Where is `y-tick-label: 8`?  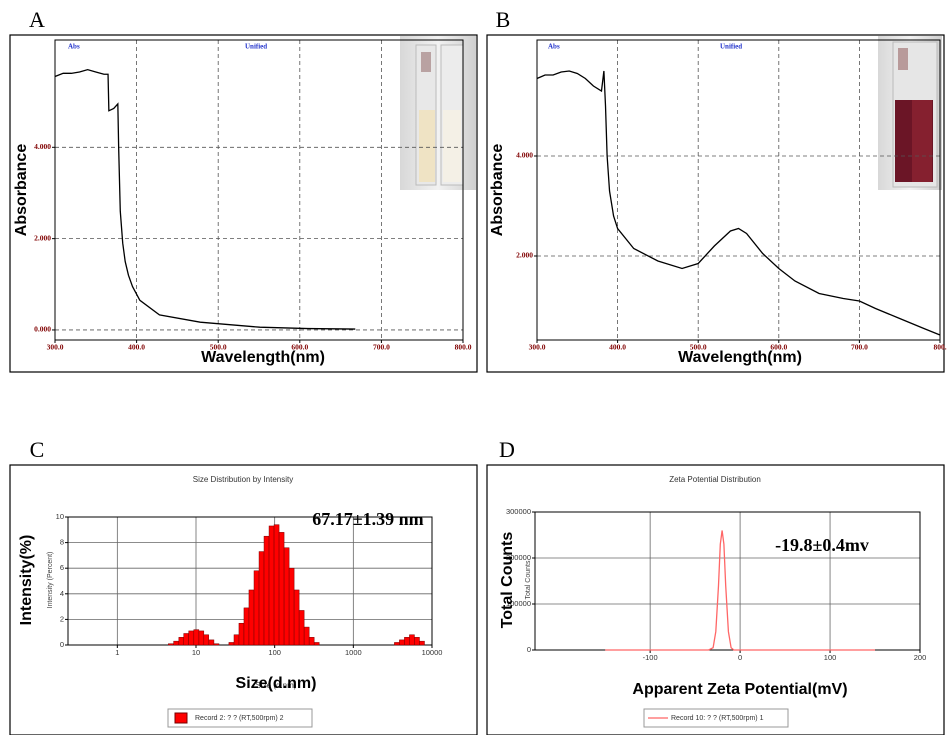
y-tick-label: 8 is located at coordinates (62, 542).